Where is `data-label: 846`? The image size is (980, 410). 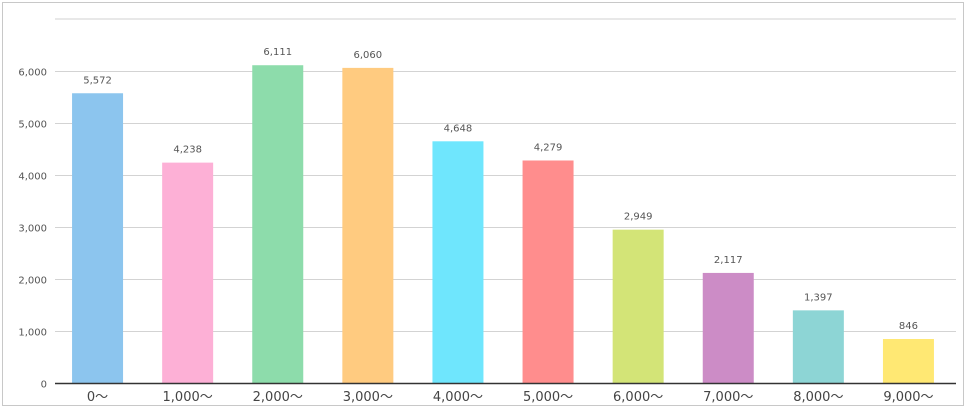
data-label: 846 is located at coordinates (908, 326).